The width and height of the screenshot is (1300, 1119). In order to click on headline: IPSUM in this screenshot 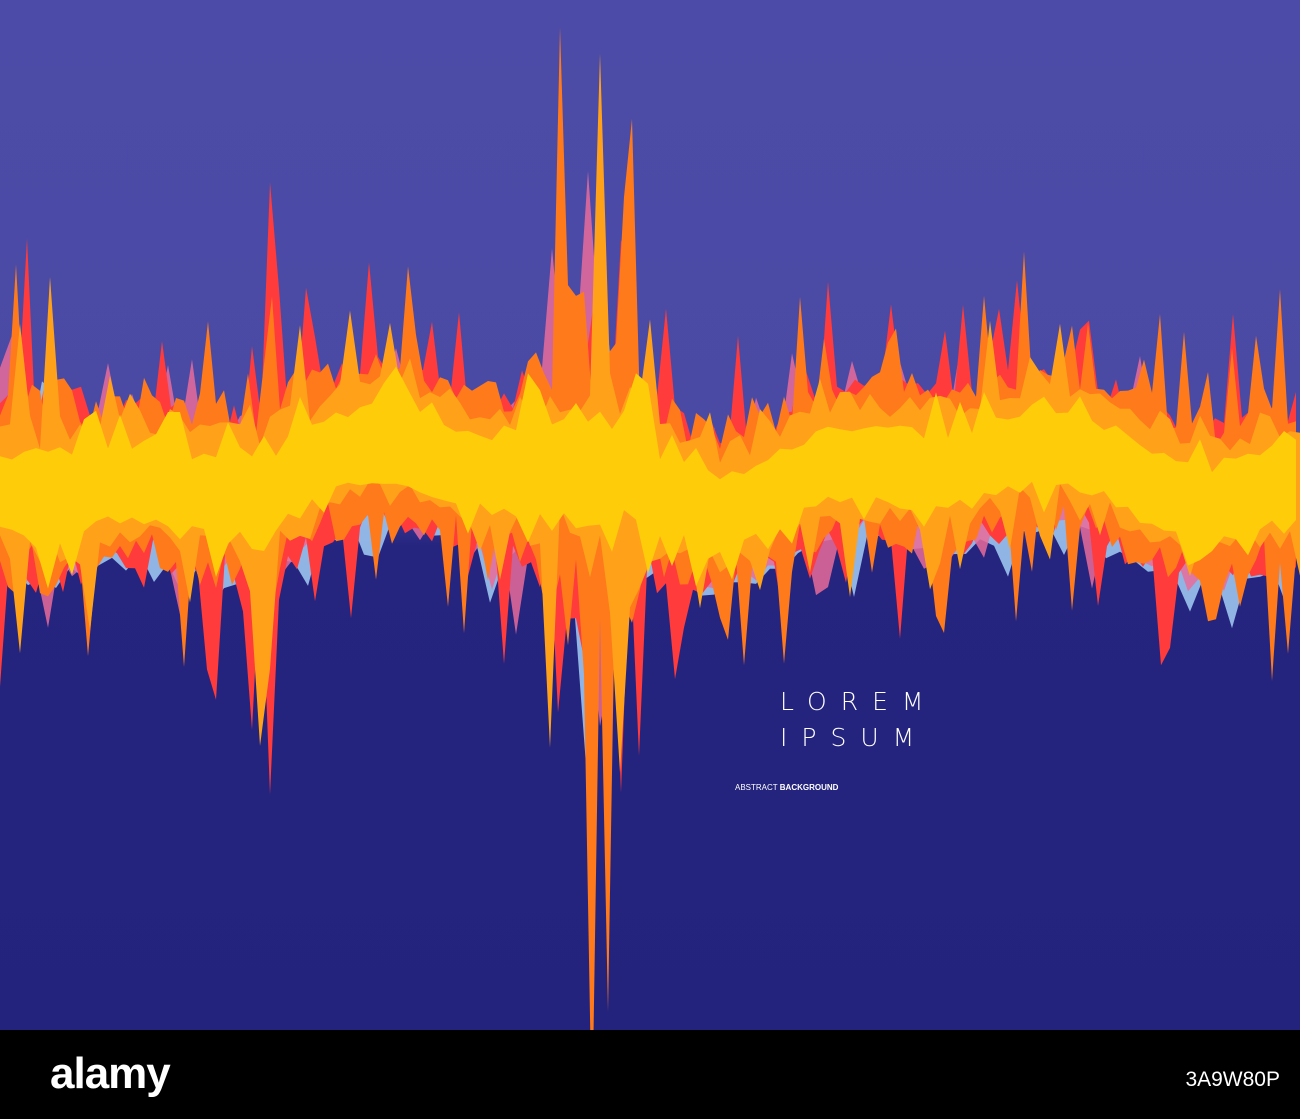, I will do `click(854, 737)`.